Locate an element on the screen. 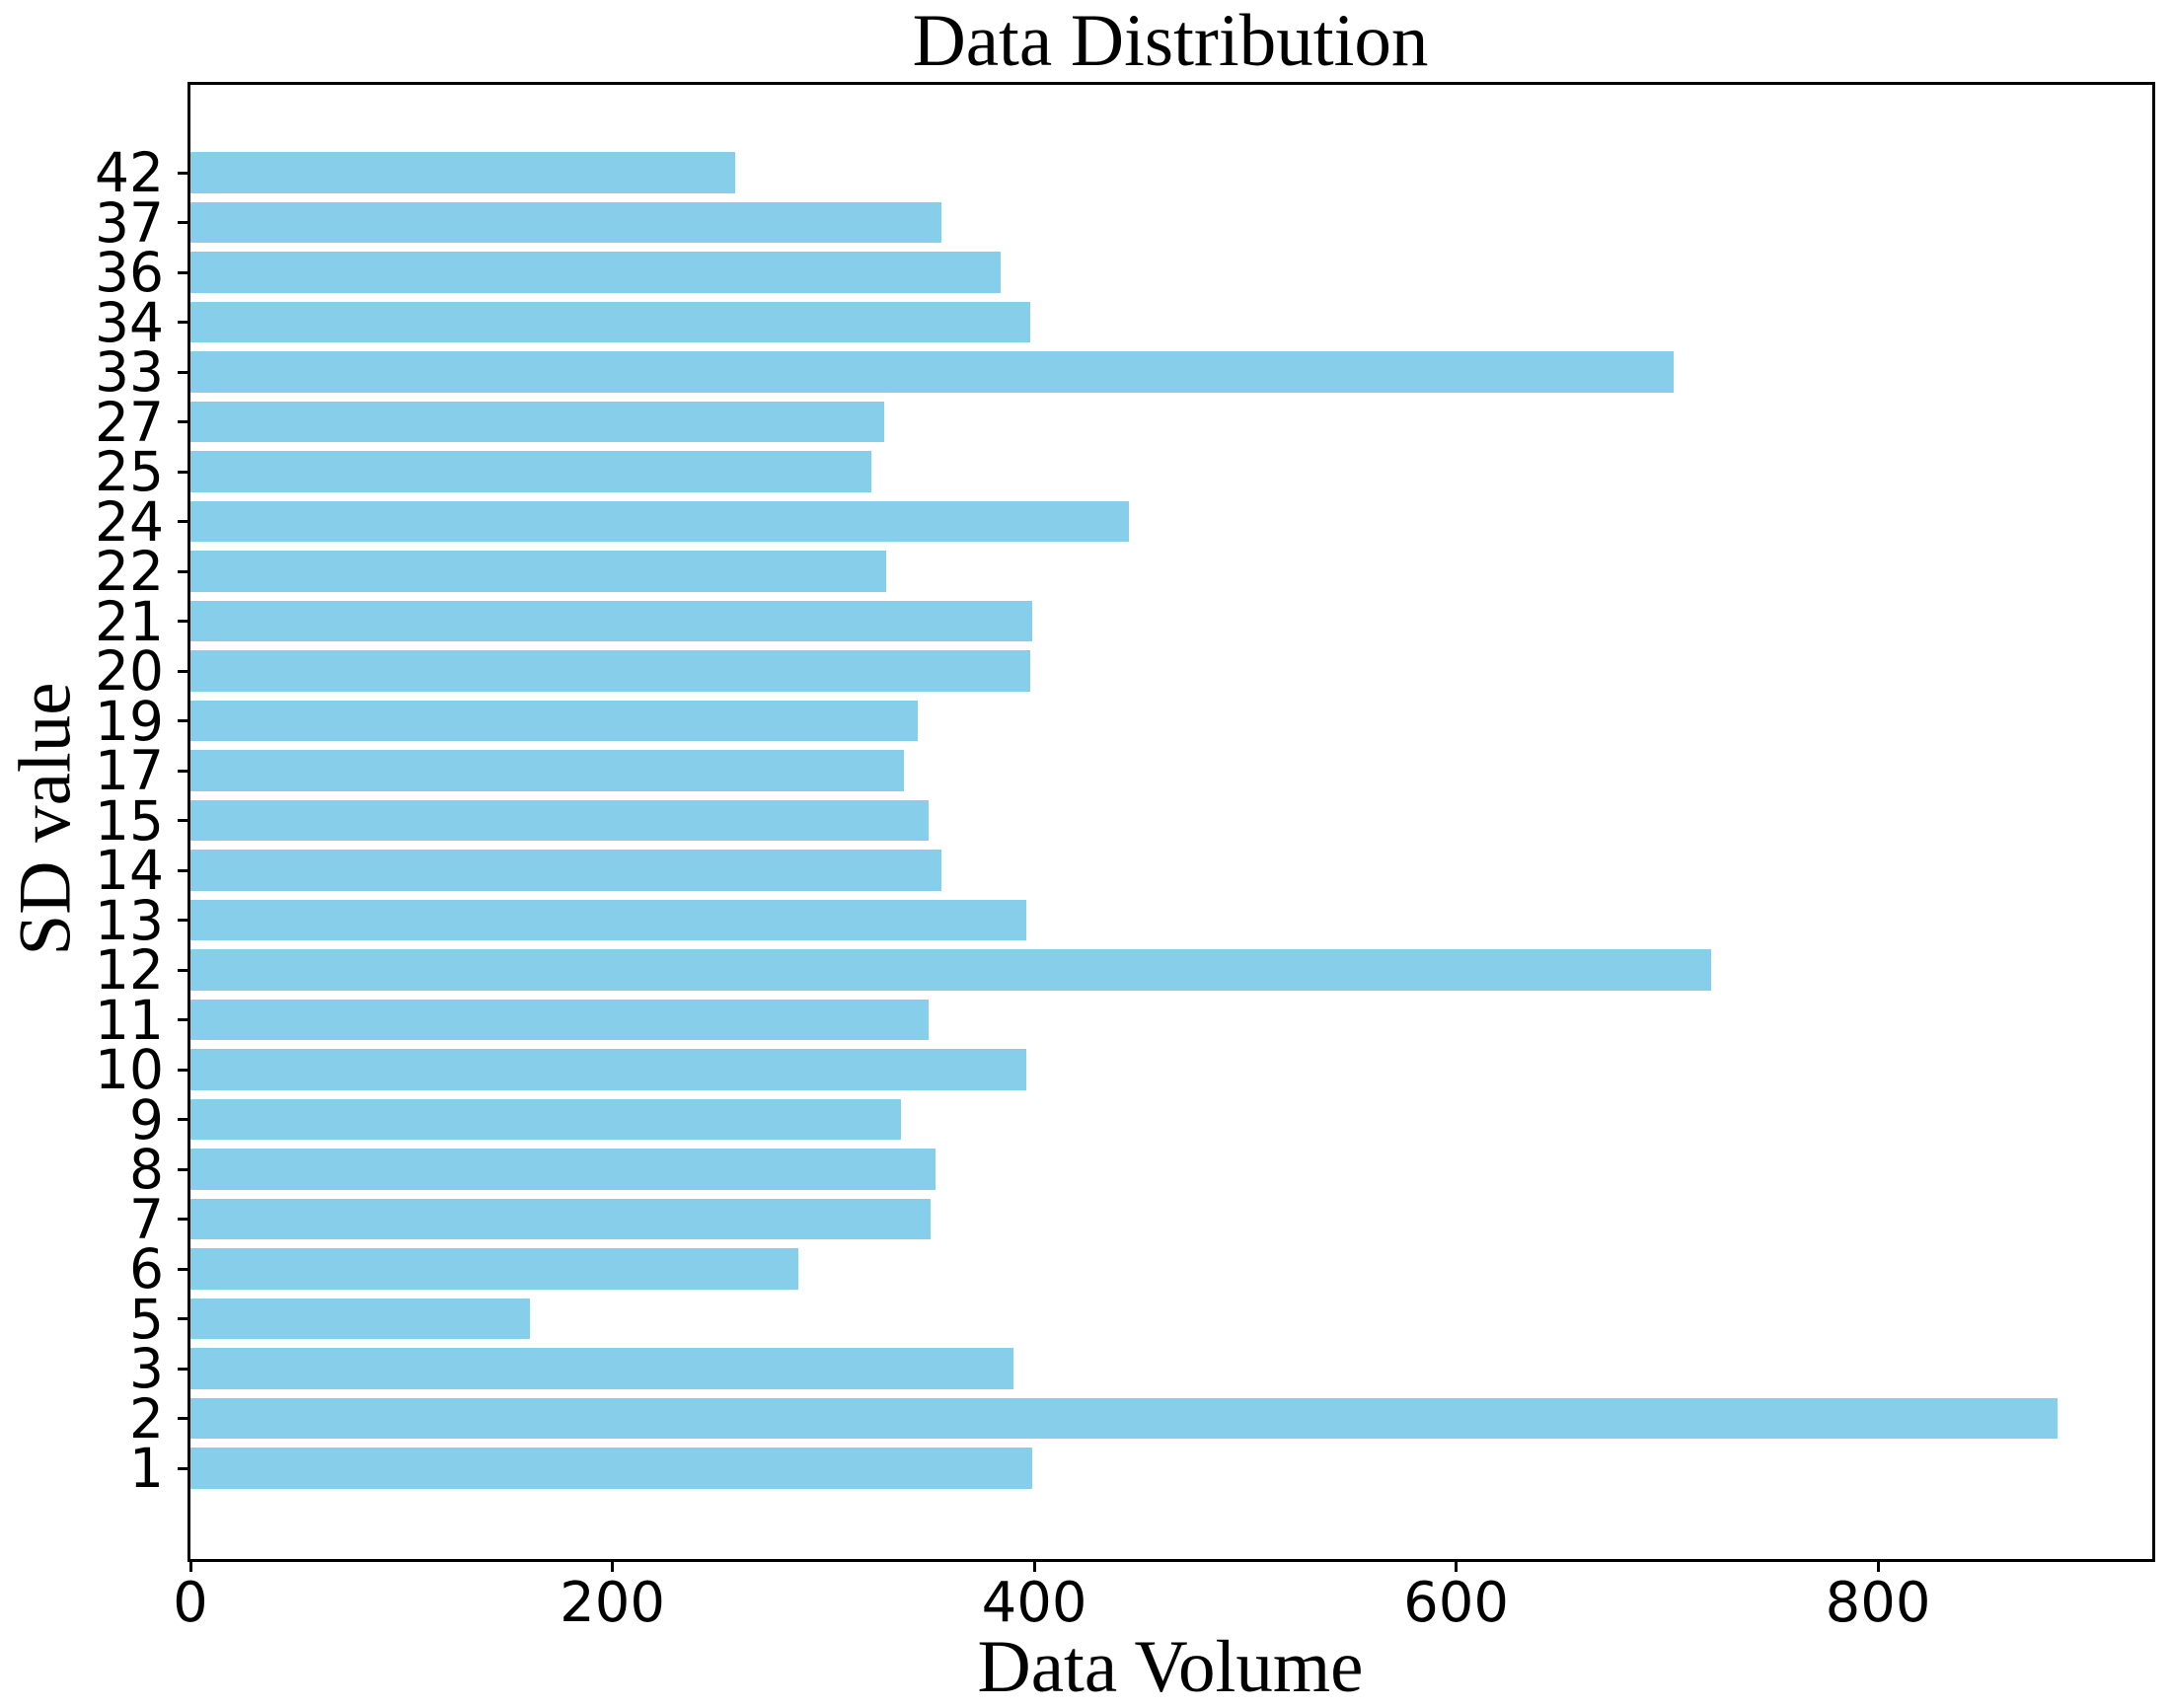 Image resolution: width=2171 pixels, height=1708 pixels. y-tick-label: 14 is located at coordinates (129, 870).